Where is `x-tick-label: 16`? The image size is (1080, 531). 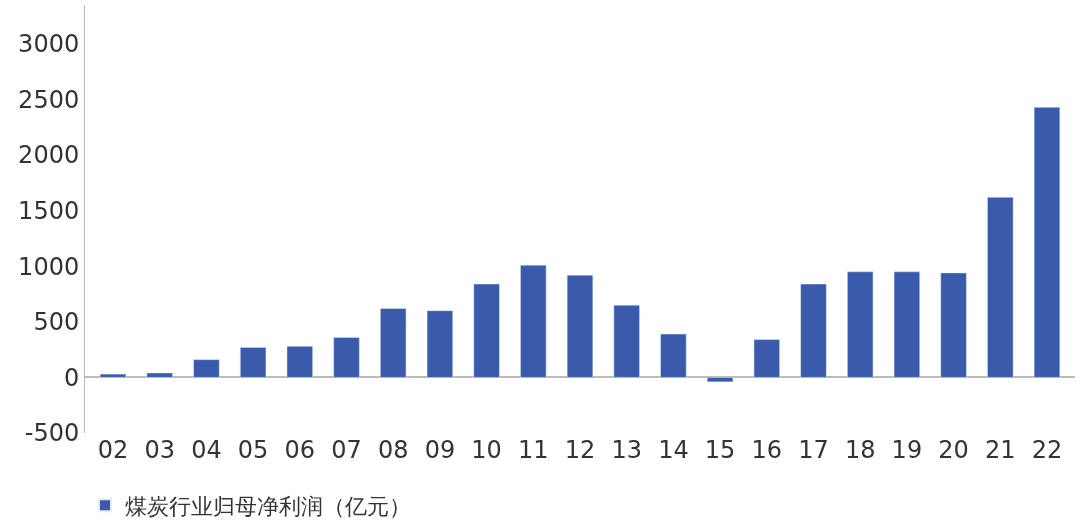
x-tick-label: 16 is located at coordinates (767, 450).